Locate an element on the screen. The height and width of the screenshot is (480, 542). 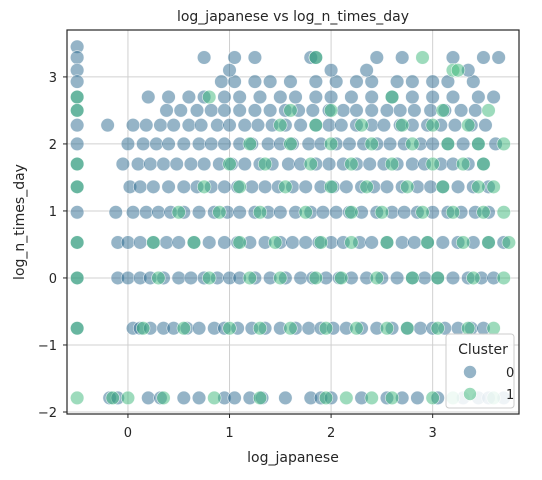
x-axis-label: log_japanese is located at coordinates (293, 458).